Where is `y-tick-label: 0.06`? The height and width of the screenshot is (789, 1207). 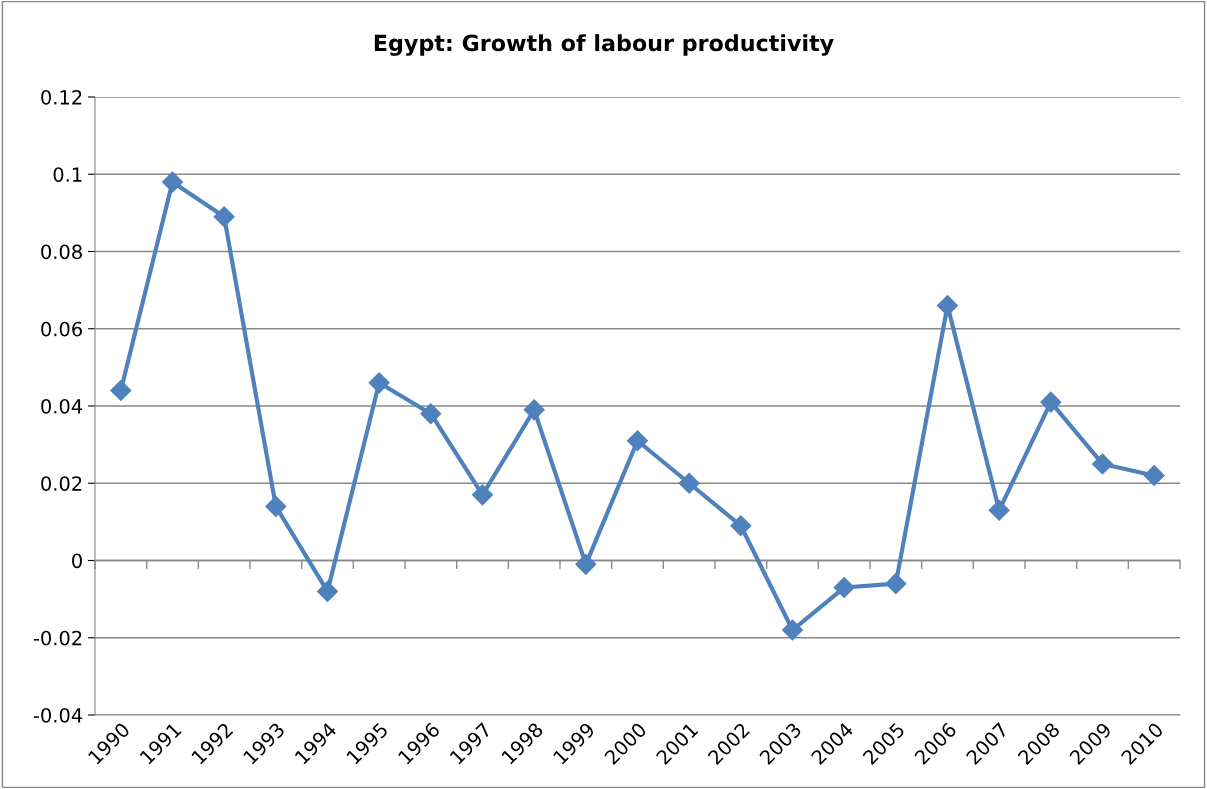 y-tick-label: 0.06 is located at coordinates (61, 329).